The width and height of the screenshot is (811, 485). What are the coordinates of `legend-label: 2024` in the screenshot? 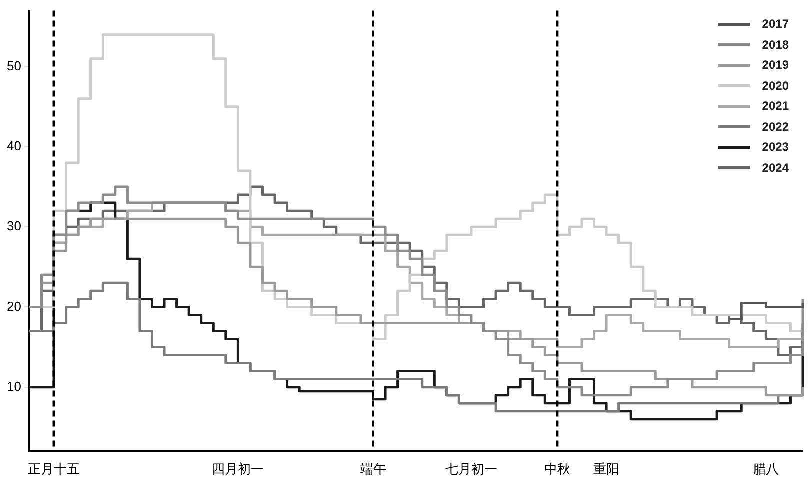 It's located at (775, 167).